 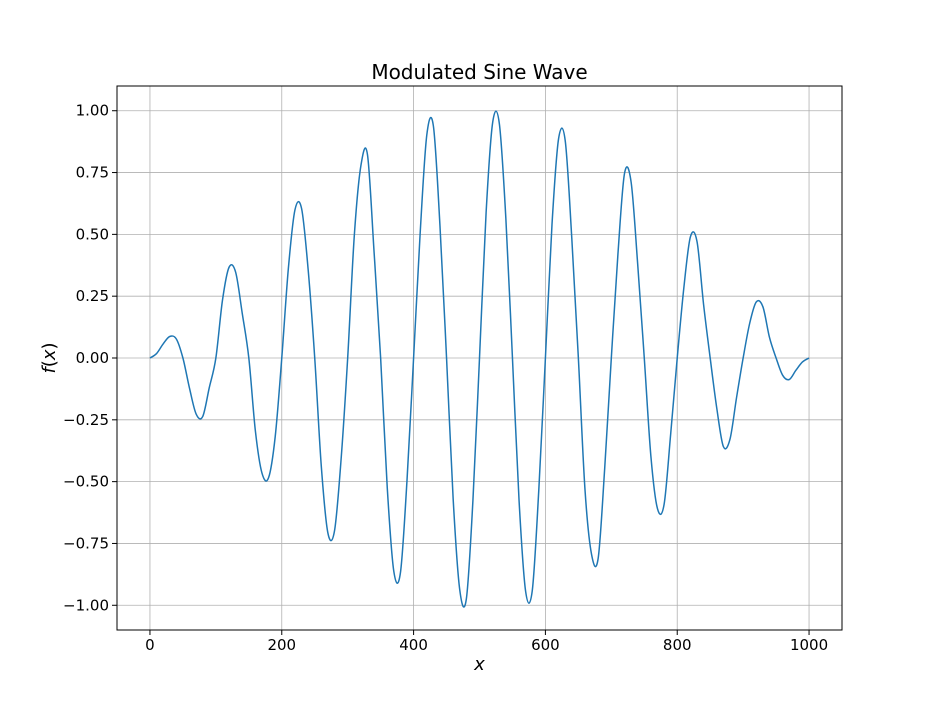 What do you see at coordinates (809, 645) in the screenshot?
I see `x-tick-label: 1000` at bounding box center [809, 645].